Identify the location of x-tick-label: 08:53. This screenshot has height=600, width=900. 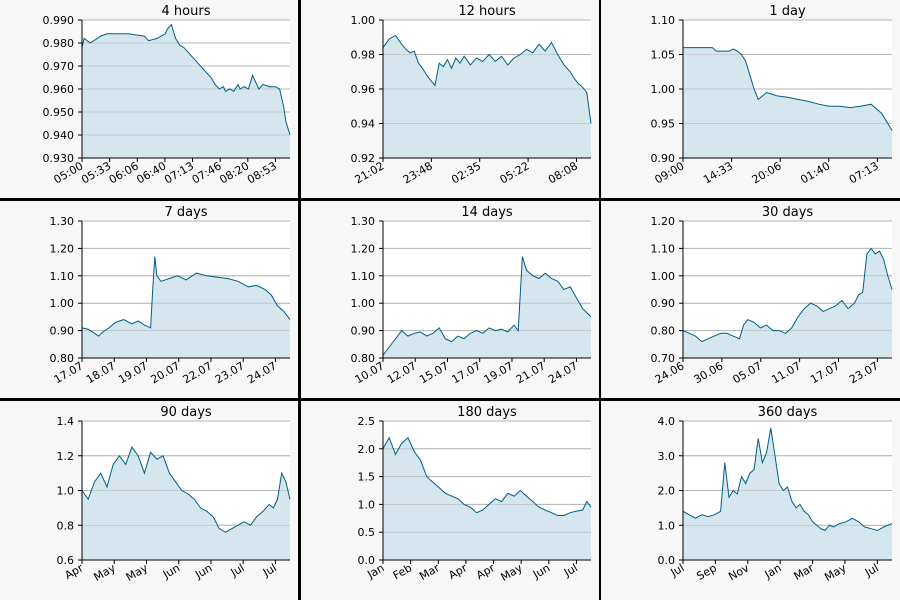
(262, 172).